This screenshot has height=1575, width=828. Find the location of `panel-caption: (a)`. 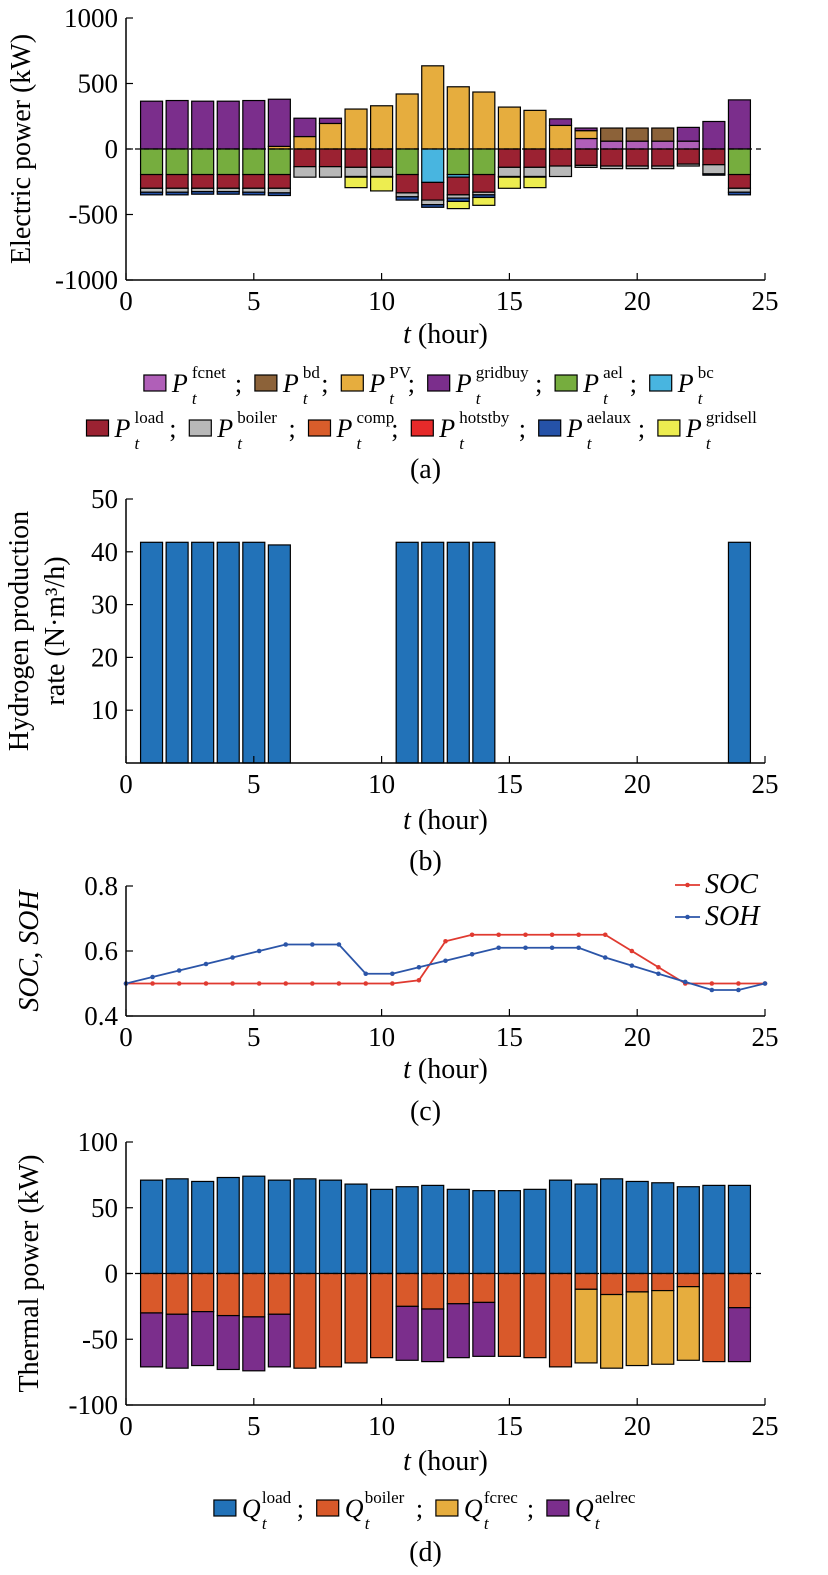

panel-caption: (a) is located at coordinates (425, 469).